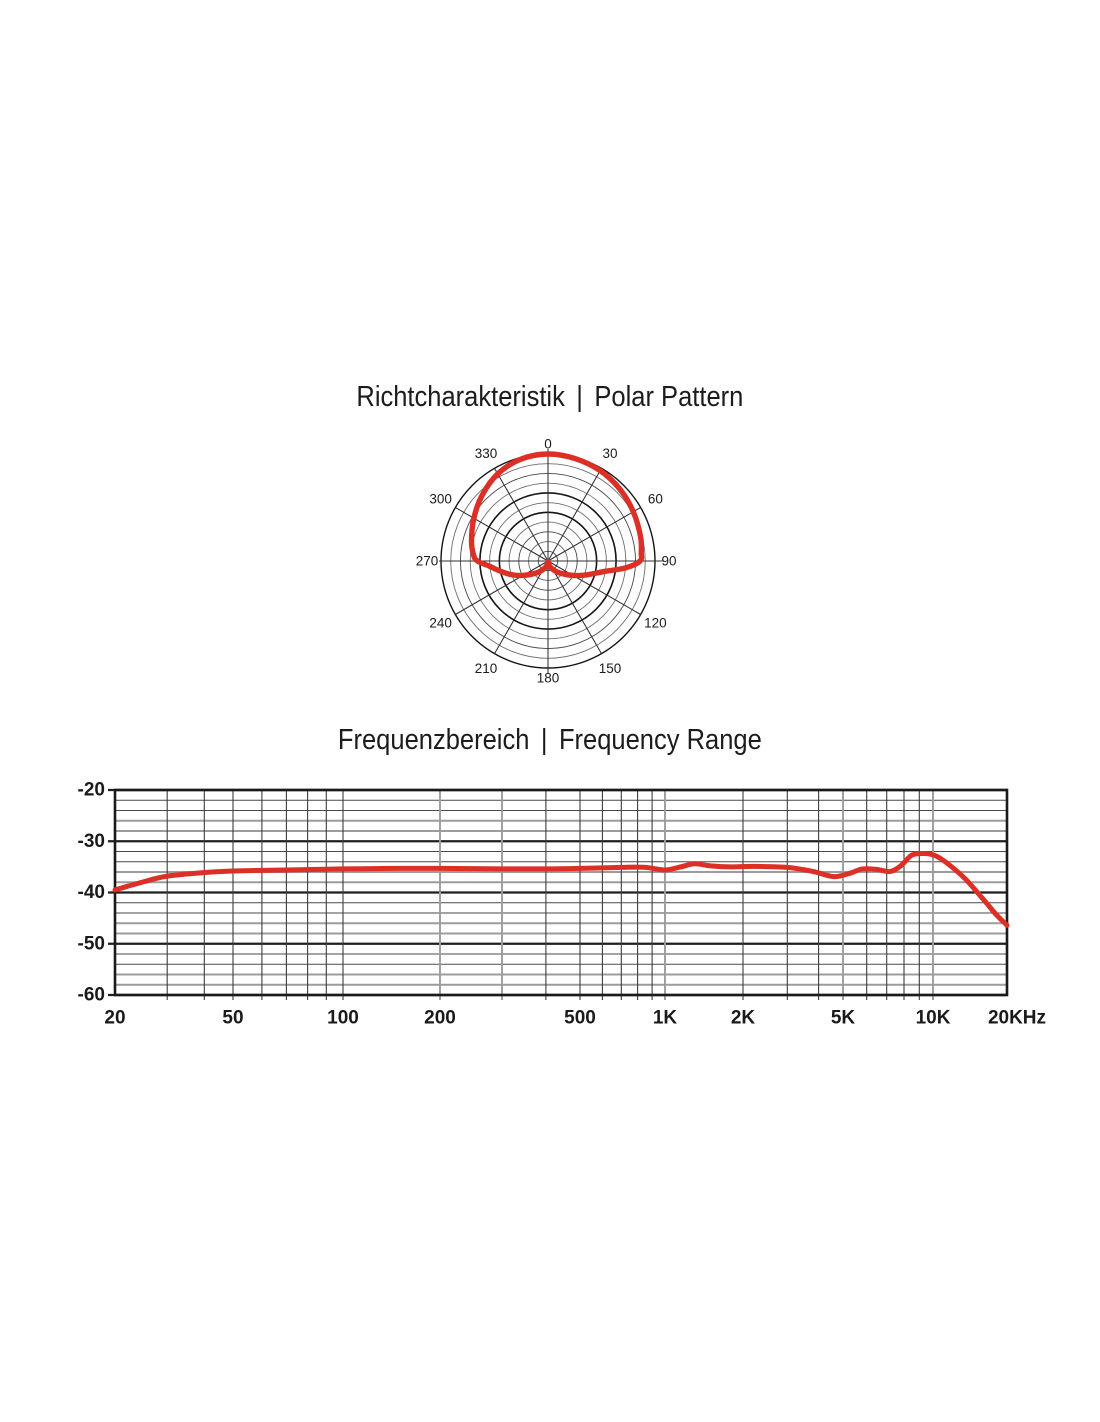 The width and height of the screenshot is (1100, 1422). What do you see at coordinates (1017, 1018) in the screenshot?
I see `freq-x-axis-label: 20KHz` at bounding box center [1017, 1018].